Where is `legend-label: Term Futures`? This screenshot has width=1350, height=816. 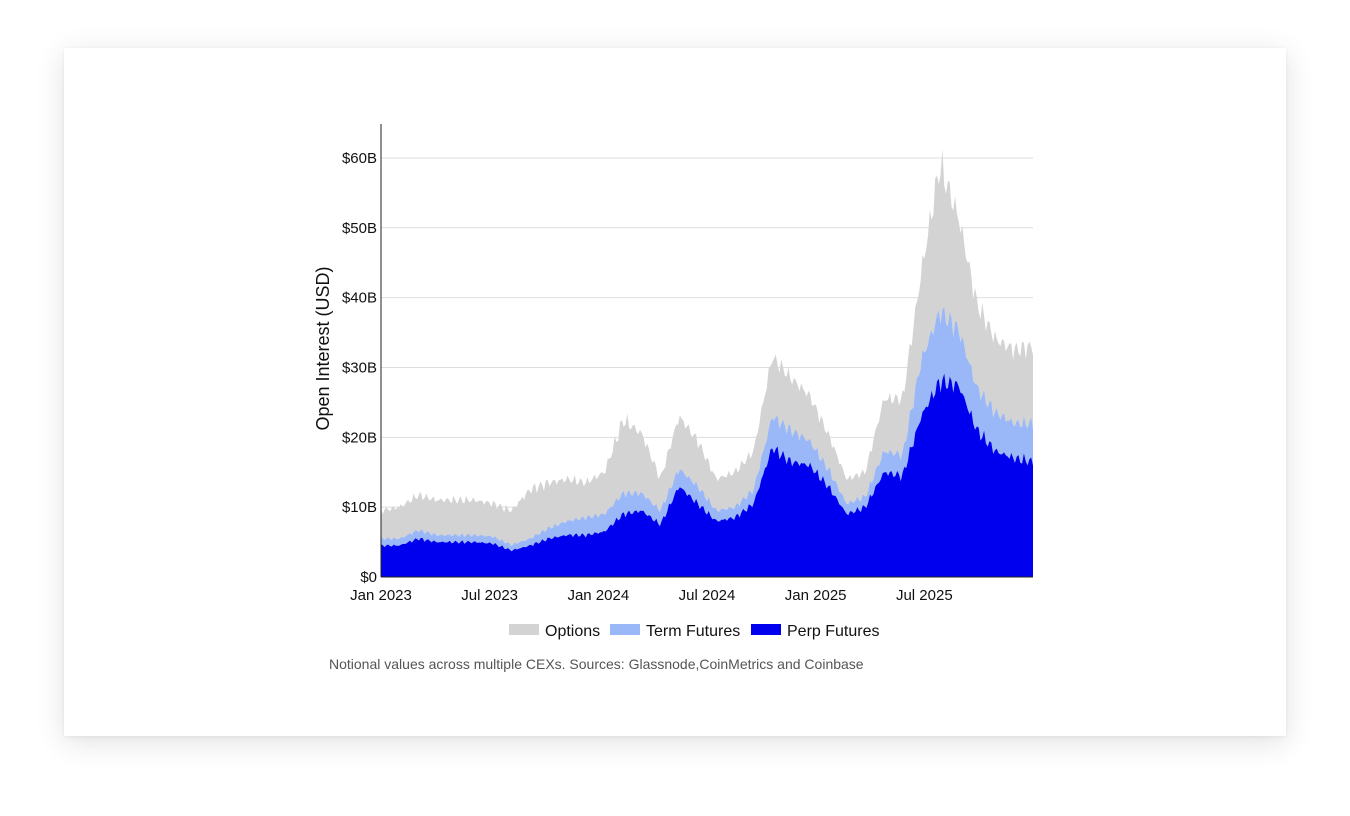
legend-label: Term Futures is located at coordinates (693, 631).